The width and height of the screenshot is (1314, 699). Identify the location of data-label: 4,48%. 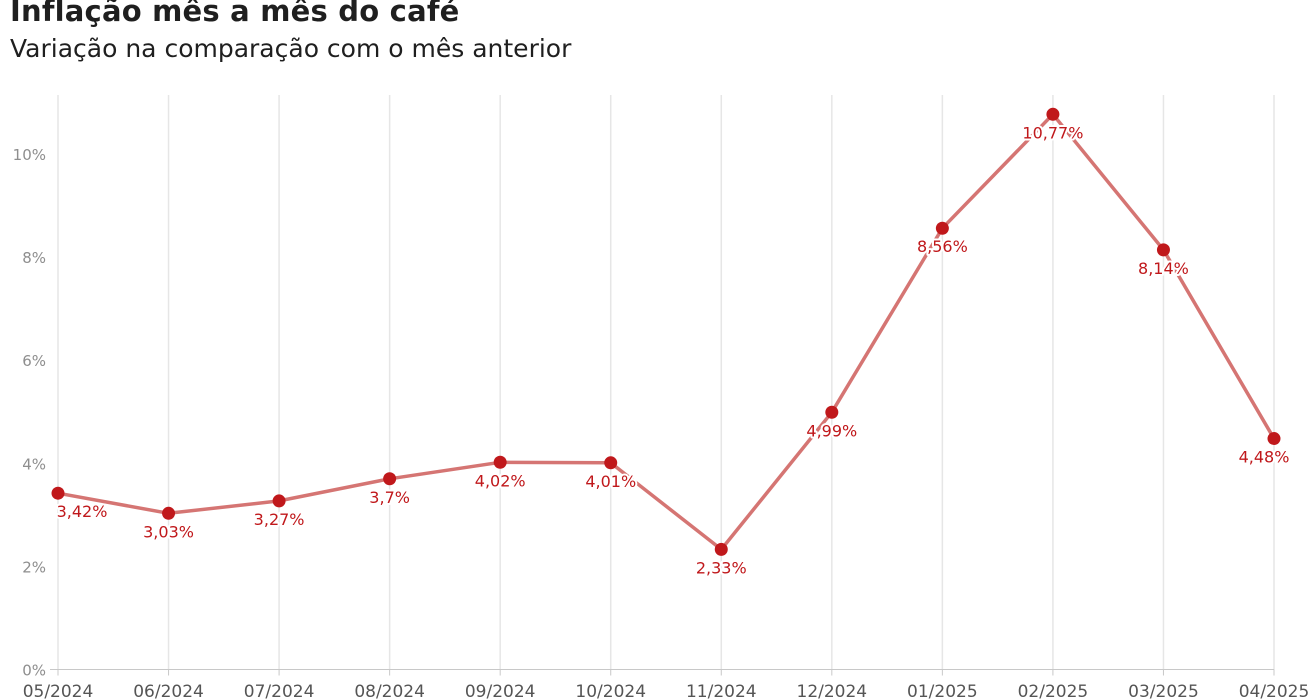
(1264, 457).